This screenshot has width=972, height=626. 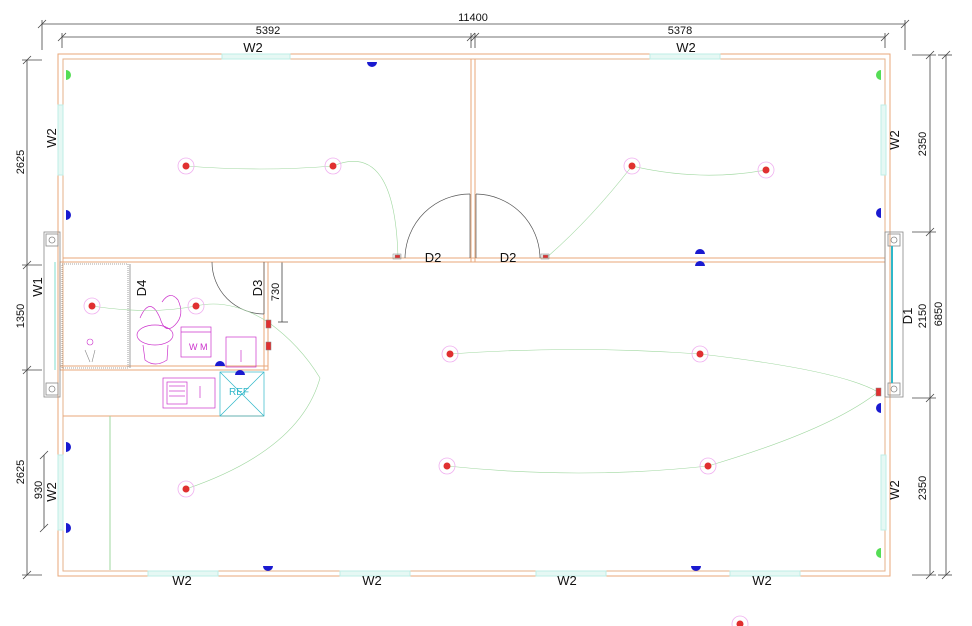 I want to click on door-d4-label: D4, so click(x=141, y=288).